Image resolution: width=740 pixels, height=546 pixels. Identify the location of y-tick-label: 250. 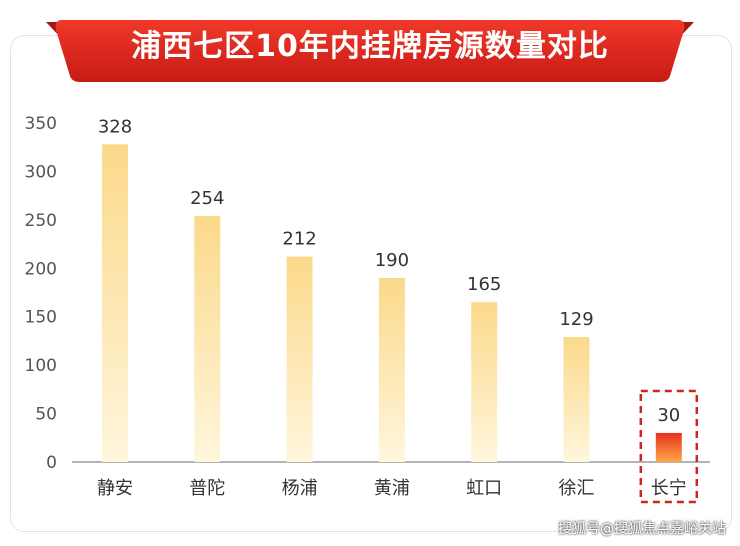
(41, 221).